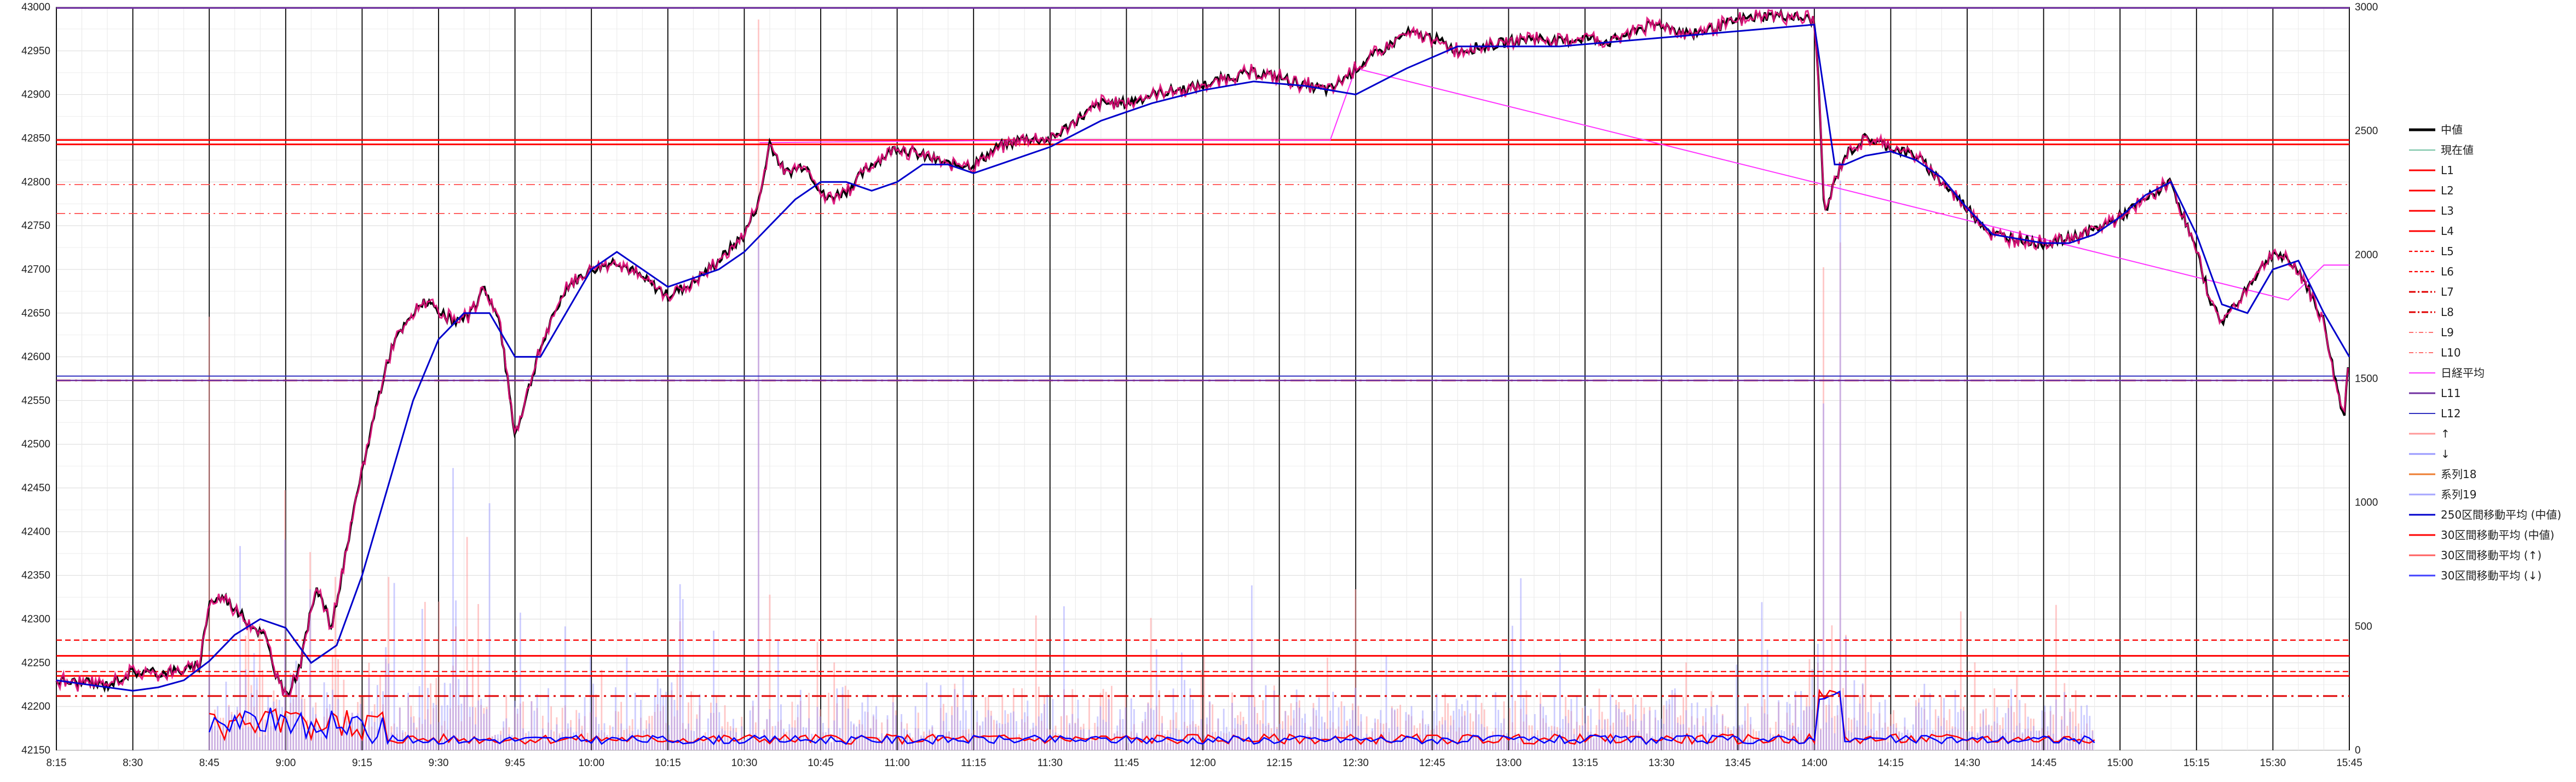 The width and height of the screenshot is (2576, 782). Describe the element at coordinates (209, 763) in the screenshot. I see `x-tick-label: 8:45` at that location.